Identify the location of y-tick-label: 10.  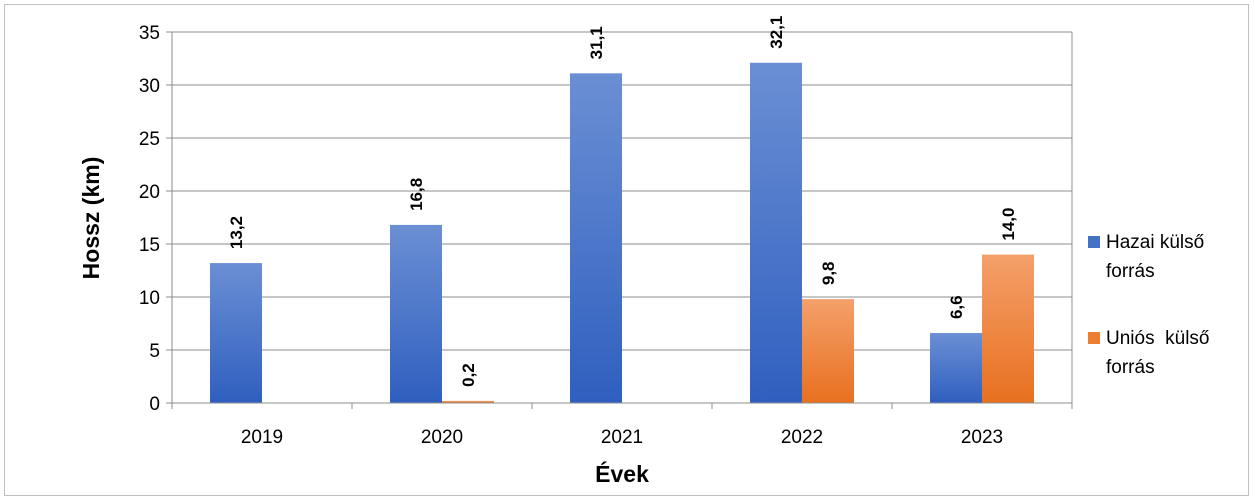
(149, 298).